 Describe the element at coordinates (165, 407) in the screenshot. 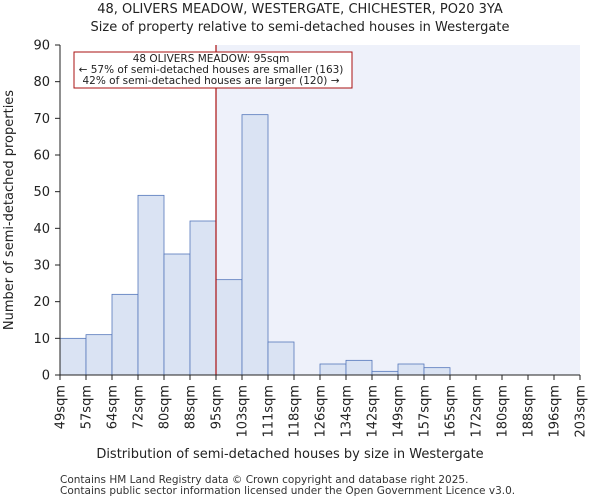

I see `x-tick-label: 80sqm` at that location.